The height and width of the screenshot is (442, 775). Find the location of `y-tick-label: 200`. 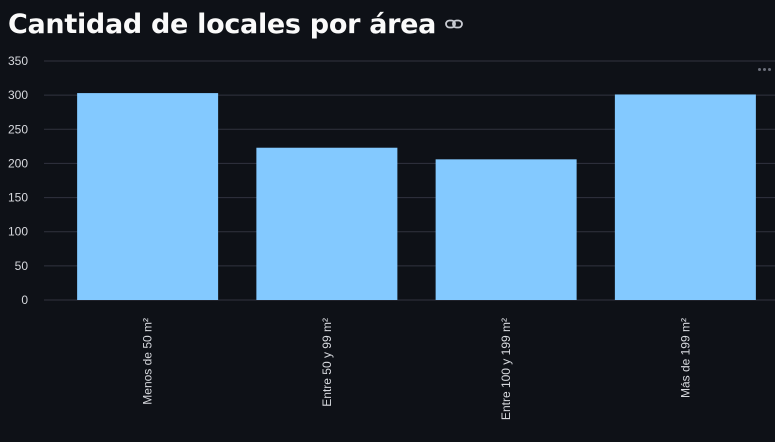

y-tick-label: 200 is located at coordinates (18, 163).